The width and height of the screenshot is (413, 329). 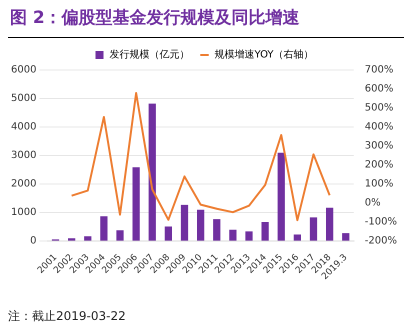 What do you see at coordinates (67, 316) in the screenshot?
I see `text: 注：截止2019-03-22` at bounding box center [67, 316].